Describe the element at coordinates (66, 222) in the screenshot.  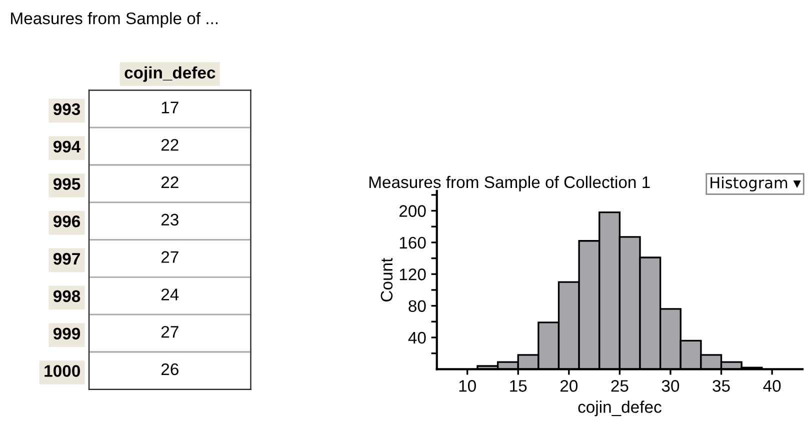
I see `y-tick-label: 996` at that location.